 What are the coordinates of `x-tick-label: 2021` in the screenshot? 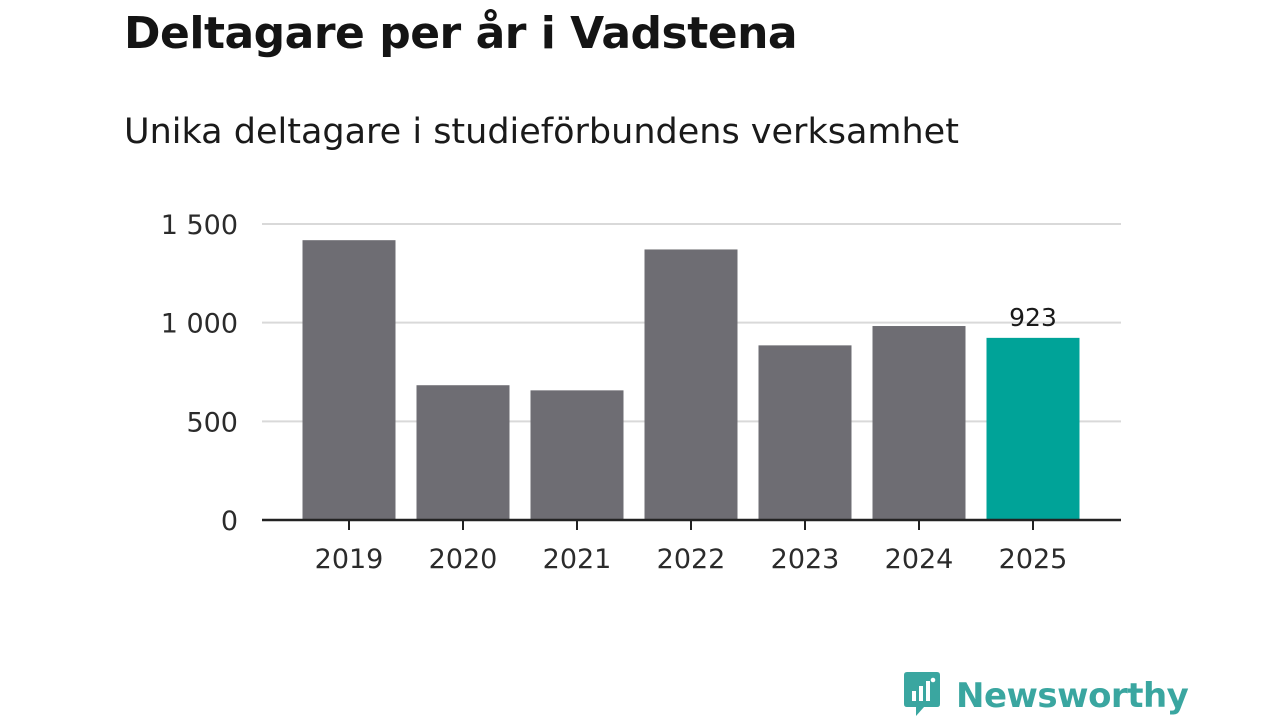 It's located at (577, 559).